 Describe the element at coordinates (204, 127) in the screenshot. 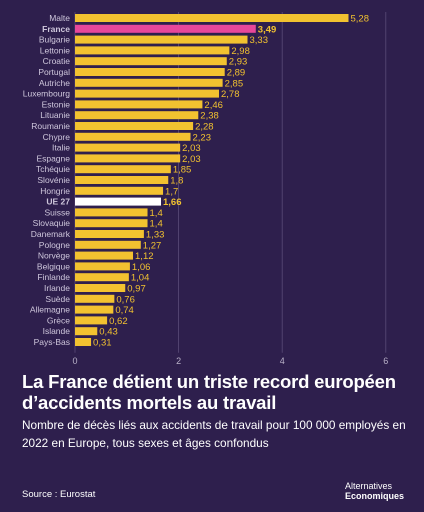

I see `value-label: 2,28` at that location.